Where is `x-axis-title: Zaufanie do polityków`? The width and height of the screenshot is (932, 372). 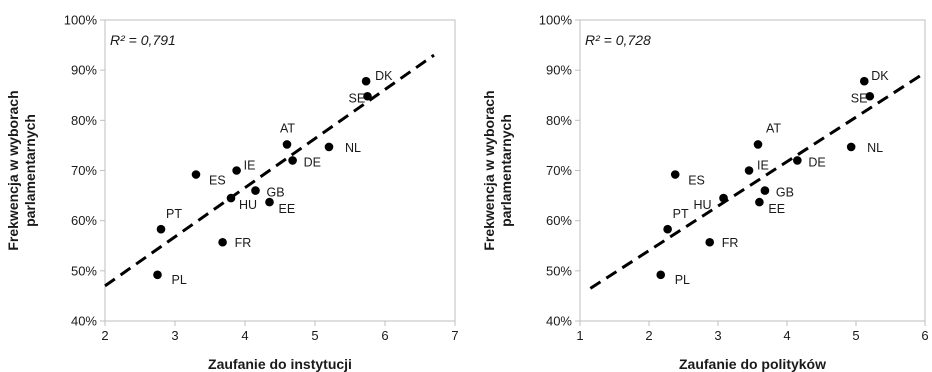
x-axis-title: Zaufanie do polityków is located at coordinates (752, 364).